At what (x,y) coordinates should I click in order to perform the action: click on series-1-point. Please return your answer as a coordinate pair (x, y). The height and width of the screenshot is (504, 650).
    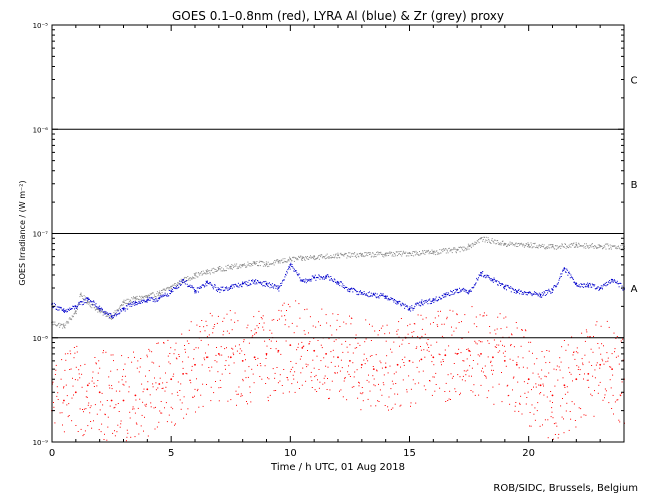
    Looking at the image, I should click on (588, 285).